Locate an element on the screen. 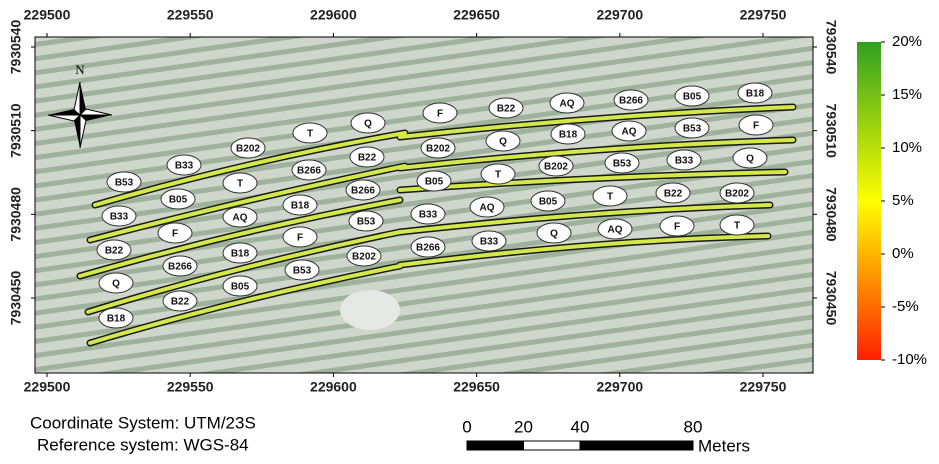 The image size is (939, 464). x-tick-label-top: 229750 is located at coordinates (763, 15).